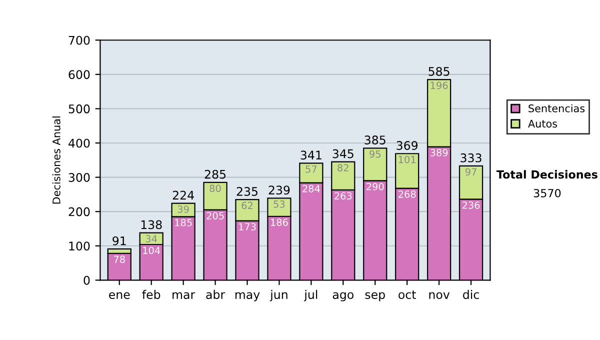  What do you see at coordinates (375, 186) in the screenshot?
I see `data-label: 290` at bounding box center [375, 186].